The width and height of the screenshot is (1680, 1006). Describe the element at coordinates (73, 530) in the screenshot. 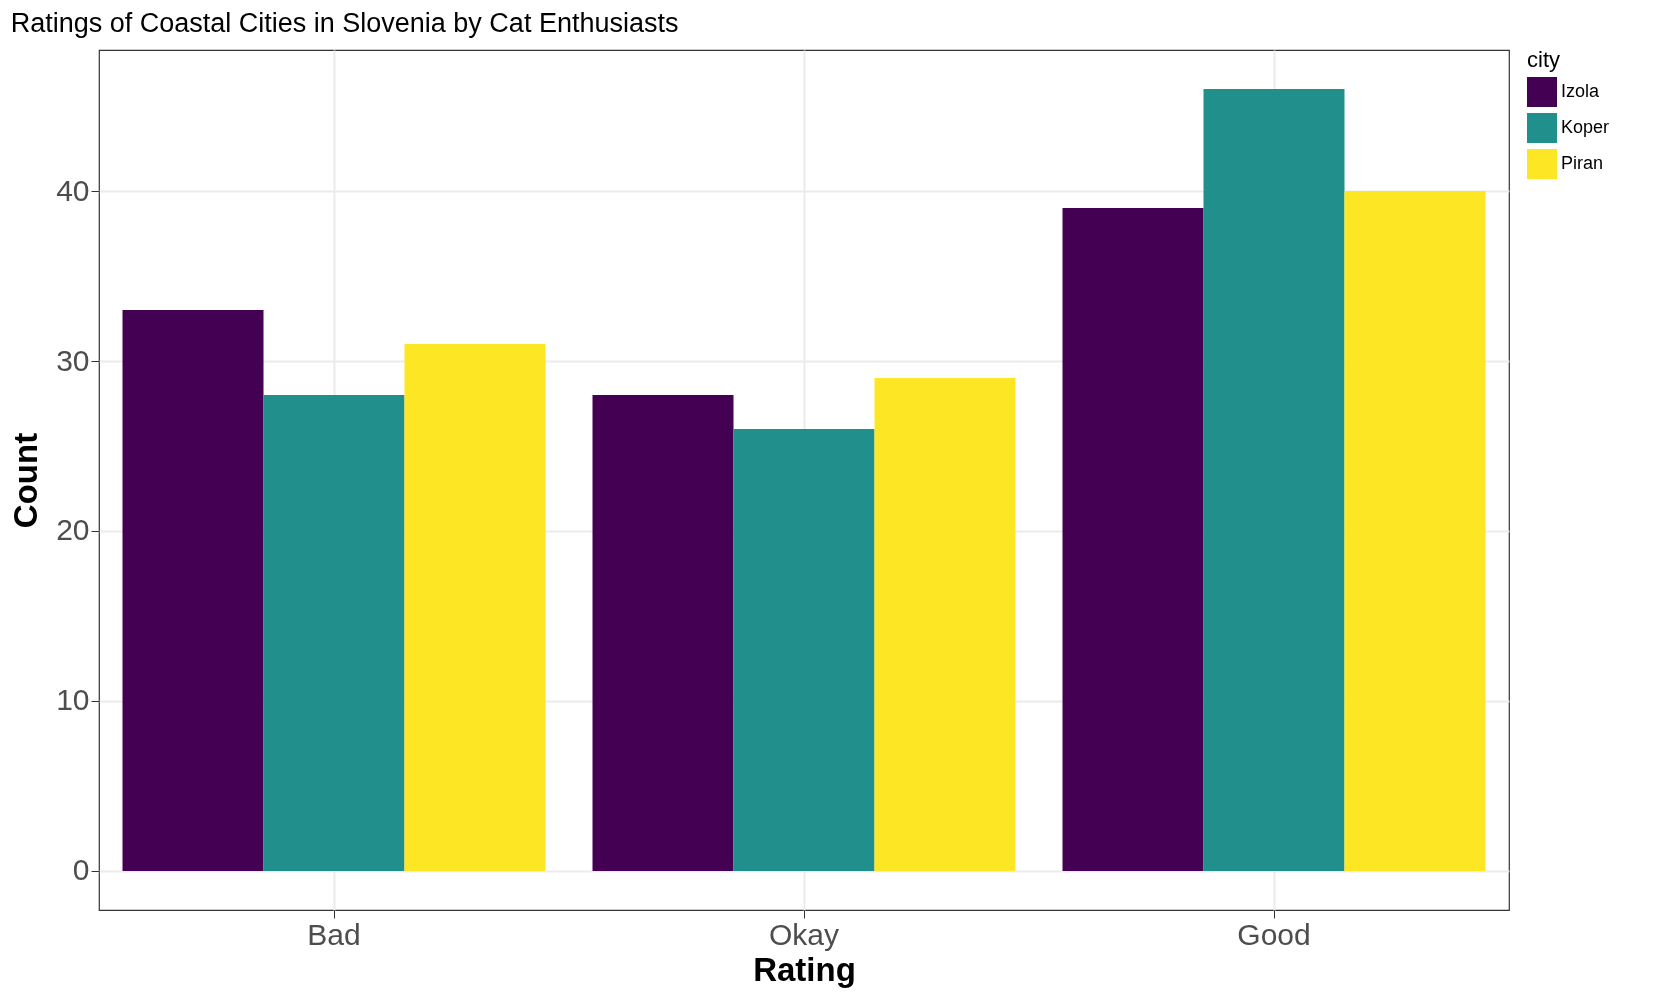

I see `y-tick-label: 20` at that location.